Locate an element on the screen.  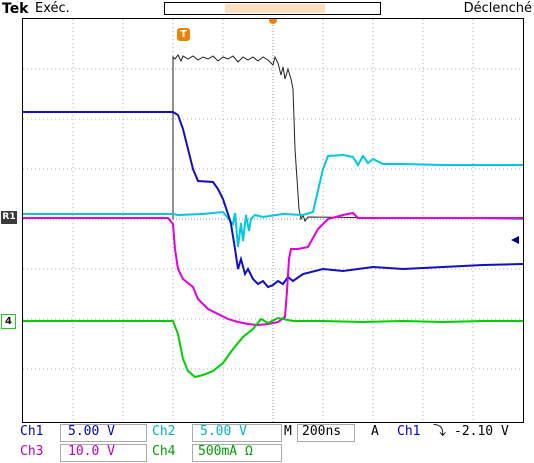
trigger-position-icon is located at coordinates (273, 21).